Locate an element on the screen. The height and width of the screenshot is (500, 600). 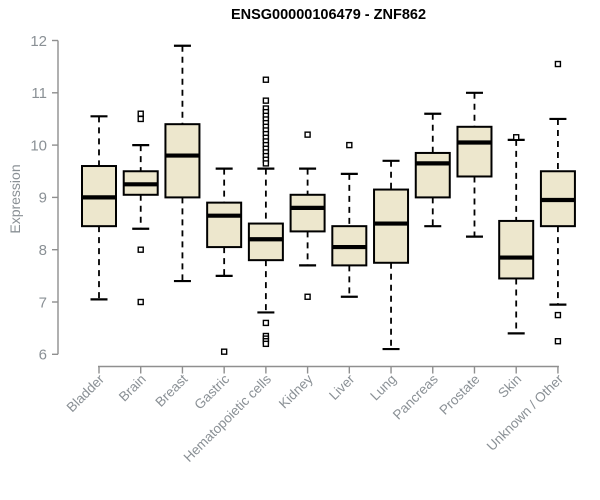
x-tick-label-11: Unknown / Other is located at coordinates (525, 412).